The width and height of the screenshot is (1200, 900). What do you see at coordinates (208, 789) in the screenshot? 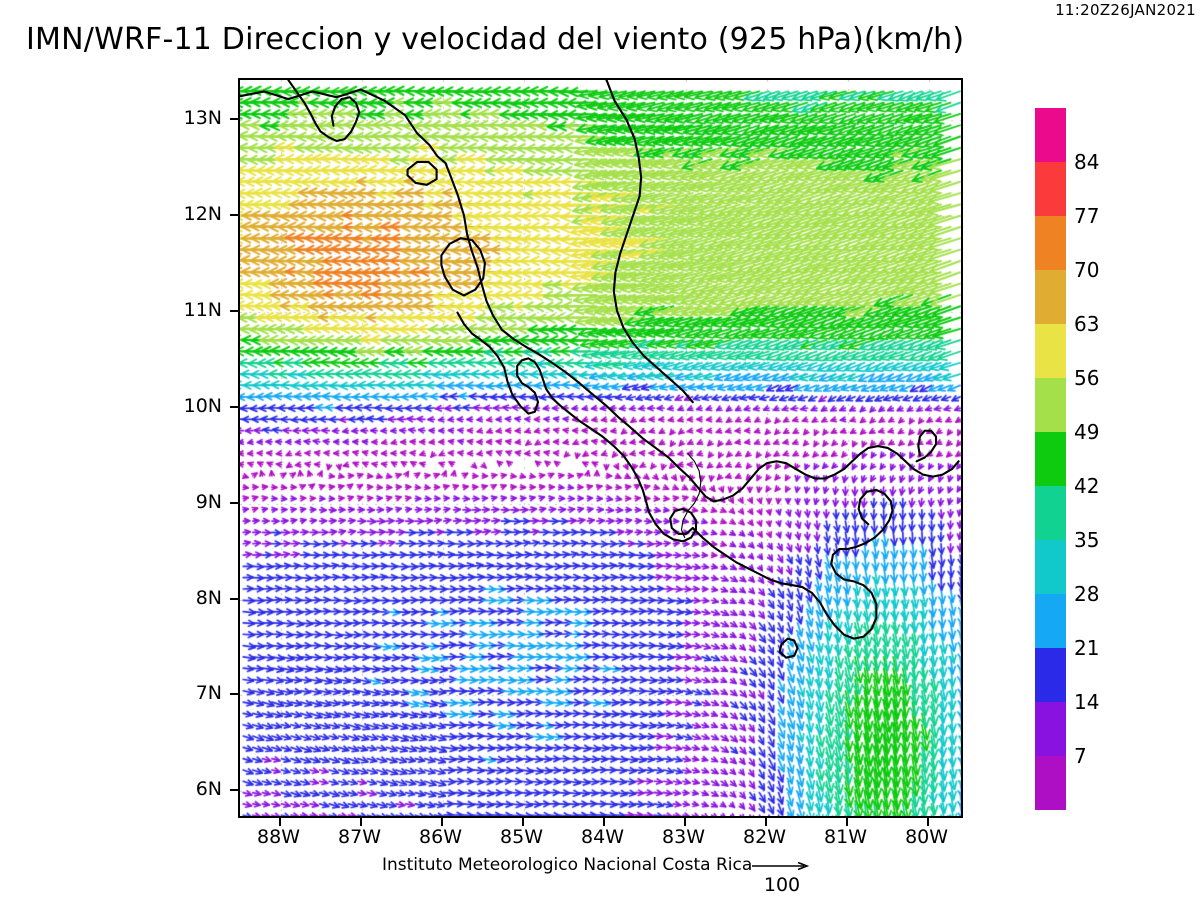
I see `y-axis-tick-label: 6N` at bounding box center [208, 789].